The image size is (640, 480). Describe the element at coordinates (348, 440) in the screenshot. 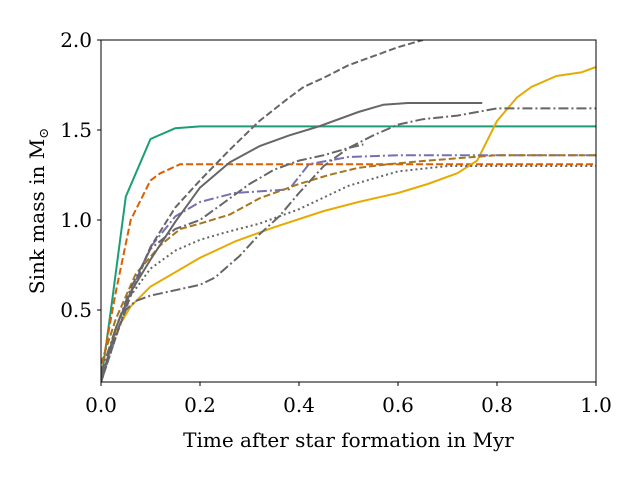

I see `x-axis-label: Time after star formation in Myr` at that location.